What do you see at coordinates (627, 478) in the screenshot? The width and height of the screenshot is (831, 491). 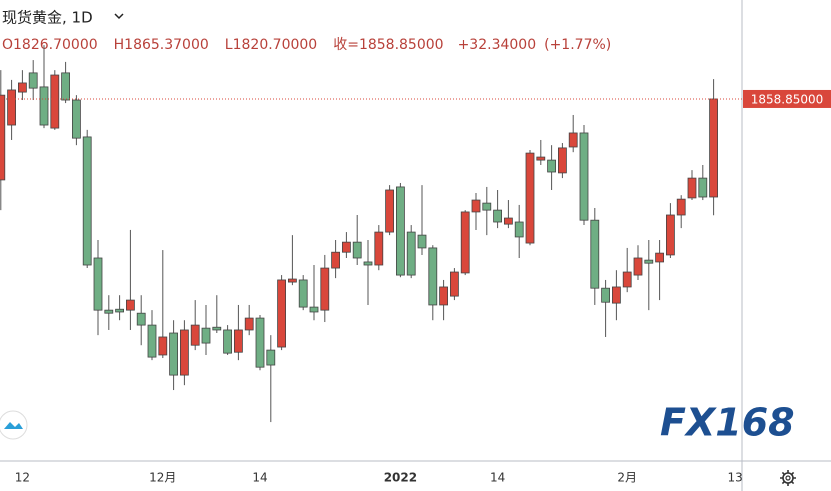 I see `x-tick-label: 2月` at bounding box center [627, 478].